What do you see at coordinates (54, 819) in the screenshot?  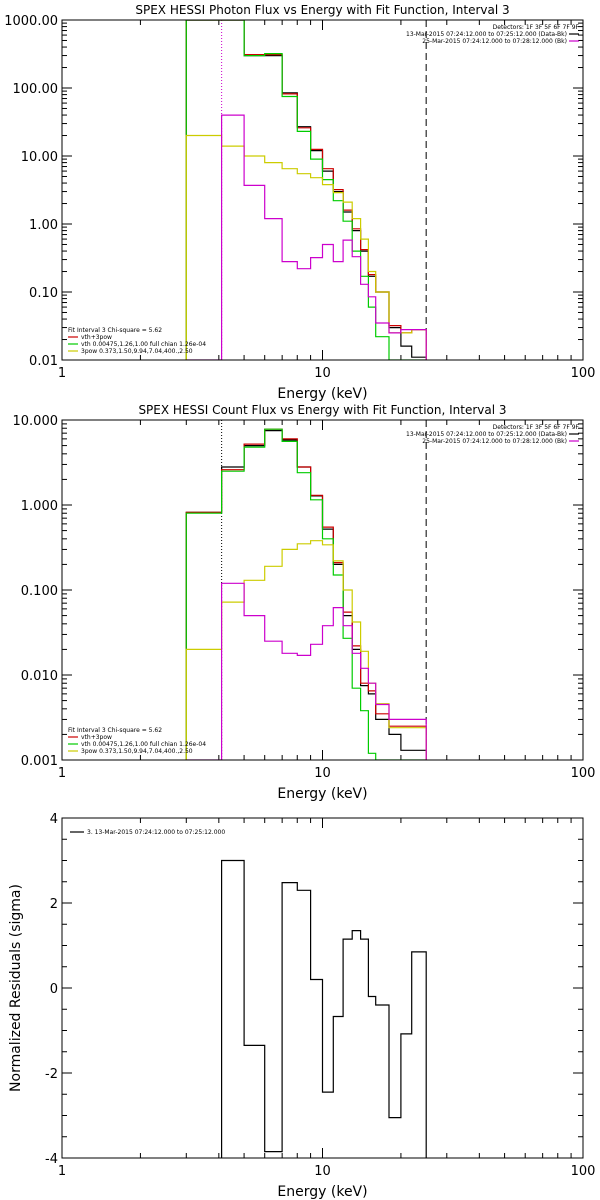 I see `y-tick-label: 4` at bounding box center [54, 819].